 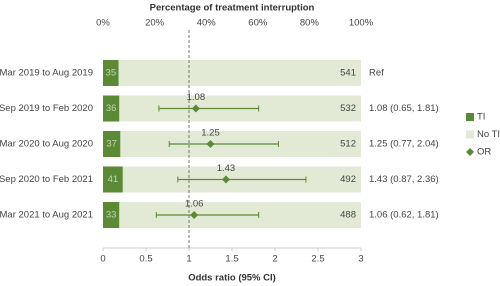 I want to click on ti-label: 33, so click(x=111, y=215).